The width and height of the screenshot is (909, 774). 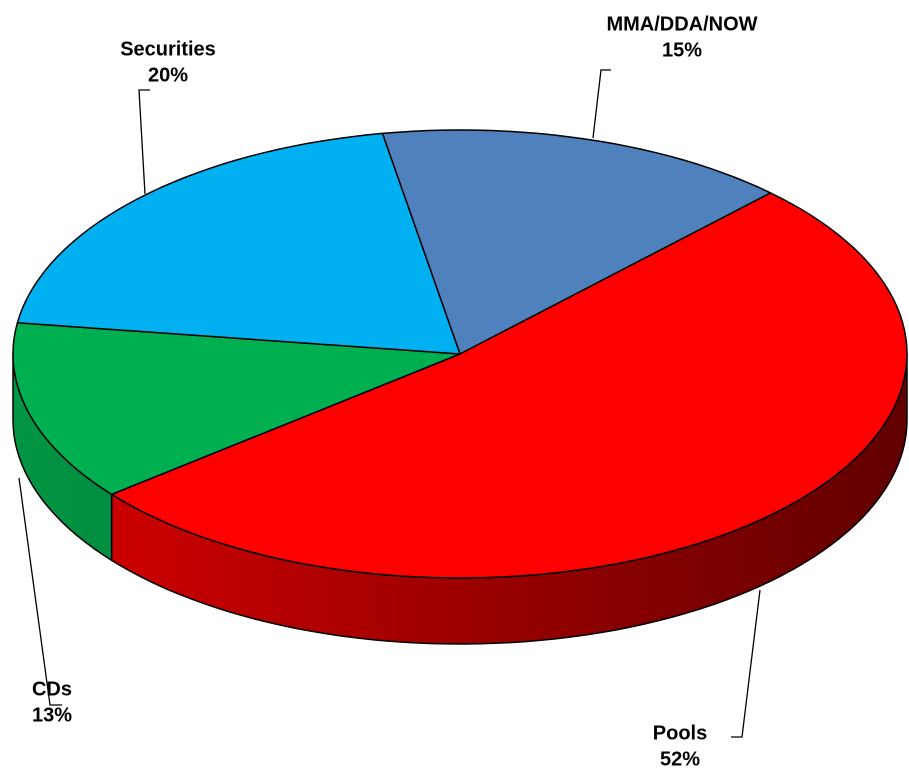 What do you see at coordinates (52, 715) in the screenshot?
I see `slice-percent: 13%` at bounding box center [52, 715].